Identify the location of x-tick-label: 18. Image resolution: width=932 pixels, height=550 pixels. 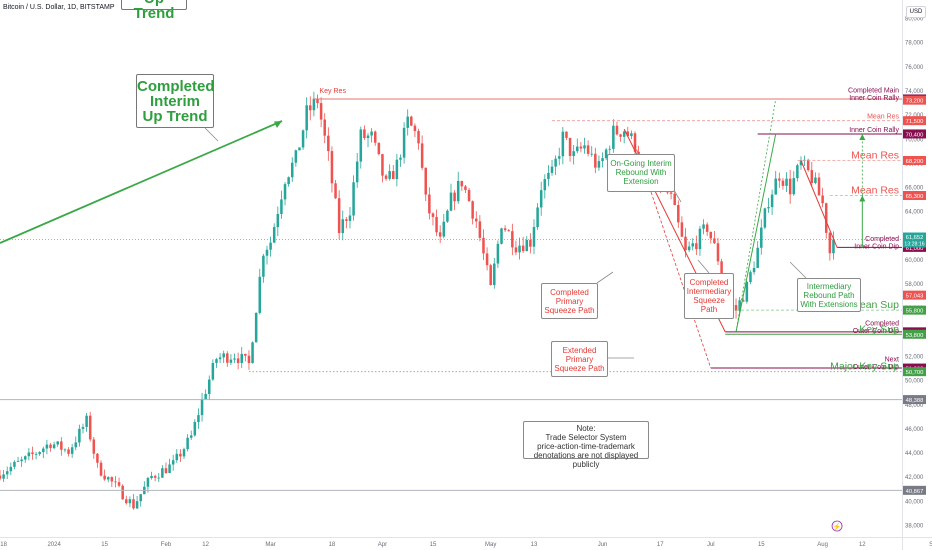
(332, 545).